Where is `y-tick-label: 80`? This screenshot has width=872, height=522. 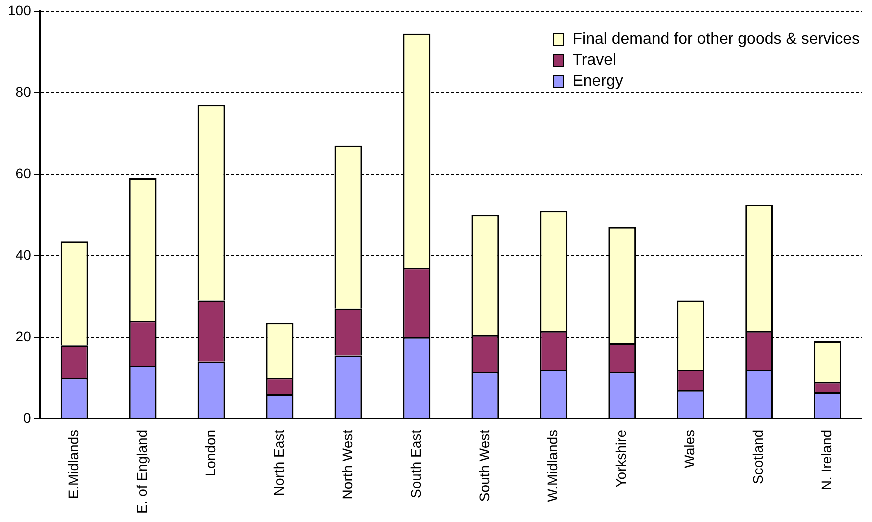
y-tick-label: 80 is located at coordinates (24, 92).